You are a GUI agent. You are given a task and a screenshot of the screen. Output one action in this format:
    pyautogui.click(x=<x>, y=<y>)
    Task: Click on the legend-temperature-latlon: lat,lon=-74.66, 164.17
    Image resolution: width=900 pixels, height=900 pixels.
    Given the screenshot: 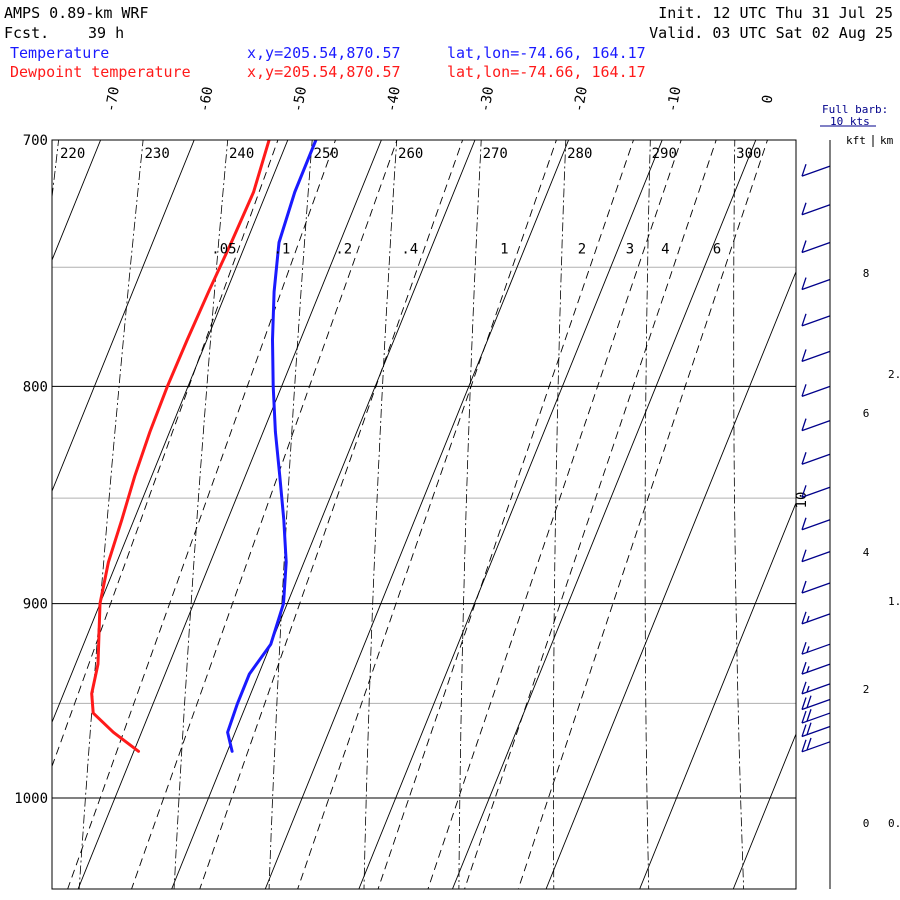 What is the action you would take?
    pyautogui.click(x=546, y=53)
    